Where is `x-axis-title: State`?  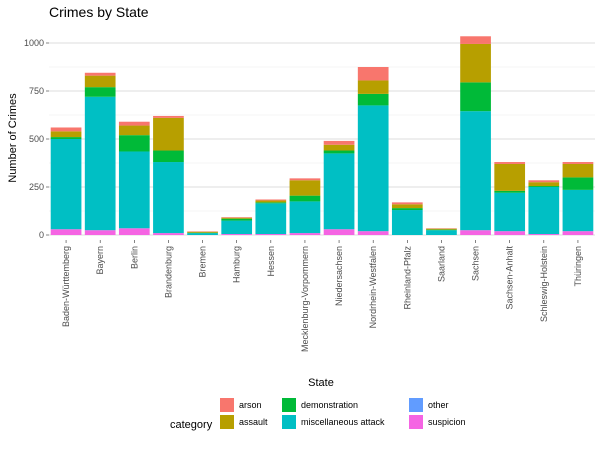 x-axis-title: State is located at coordinates (321, 383).